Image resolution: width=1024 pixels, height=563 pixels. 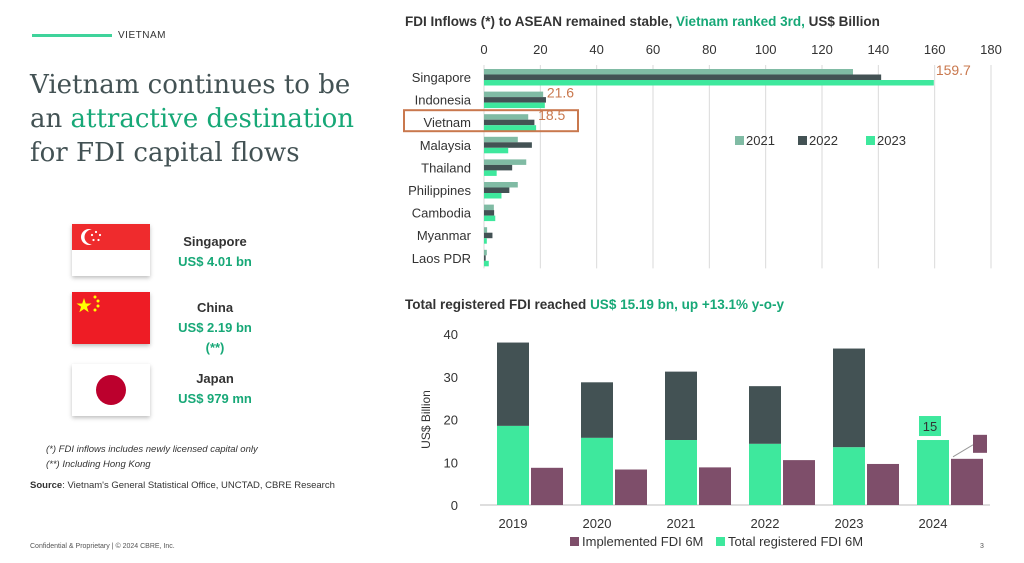 I want to click on country-note: (**), so click(x=215, y=347).